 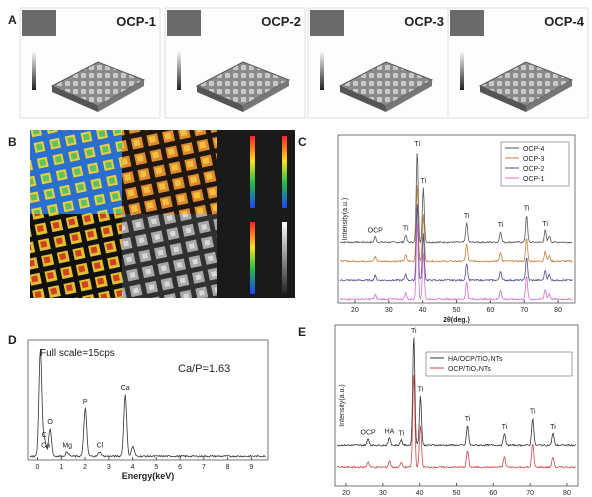 What do you see at coordinates (534, 179) in the screenshot?
I see `legend-entry: OCP-1` at bounding box center [534, 179].